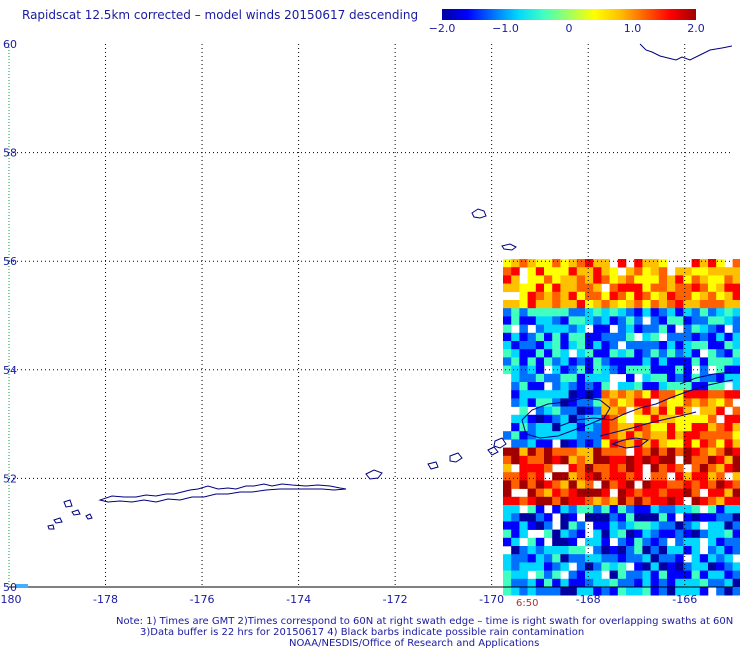  I want to click on longitude-tick-label: -168, so click(588, 599).